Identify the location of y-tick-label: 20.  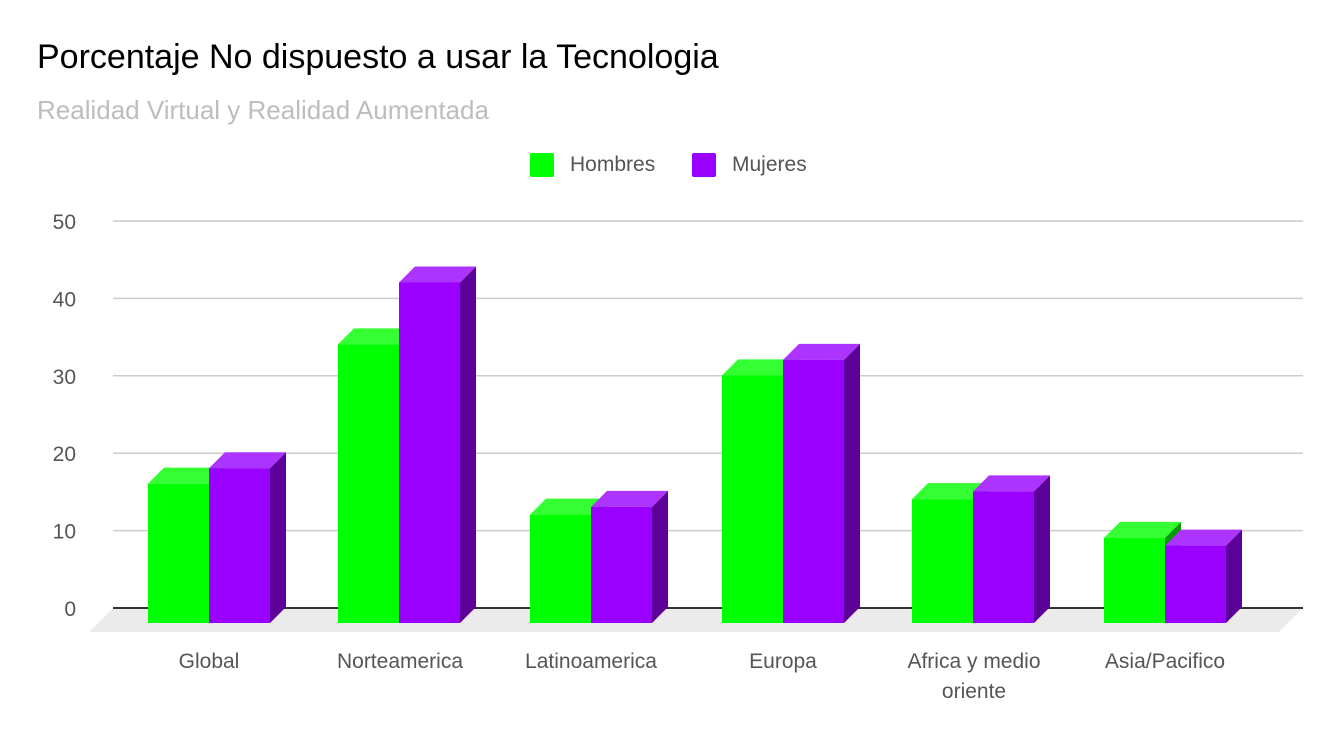
(64, 454).